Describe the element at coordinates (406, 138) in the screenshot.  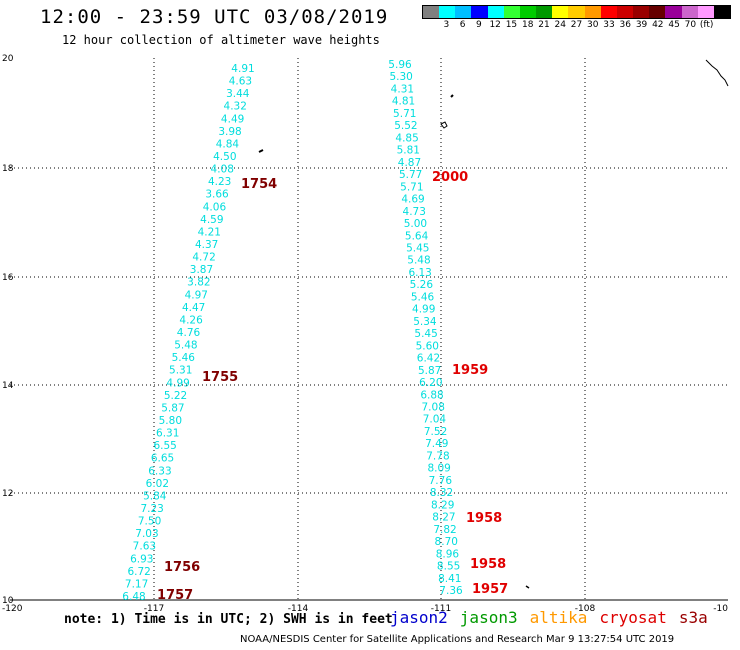
I see `wave-height-value: 4.85` at that location.